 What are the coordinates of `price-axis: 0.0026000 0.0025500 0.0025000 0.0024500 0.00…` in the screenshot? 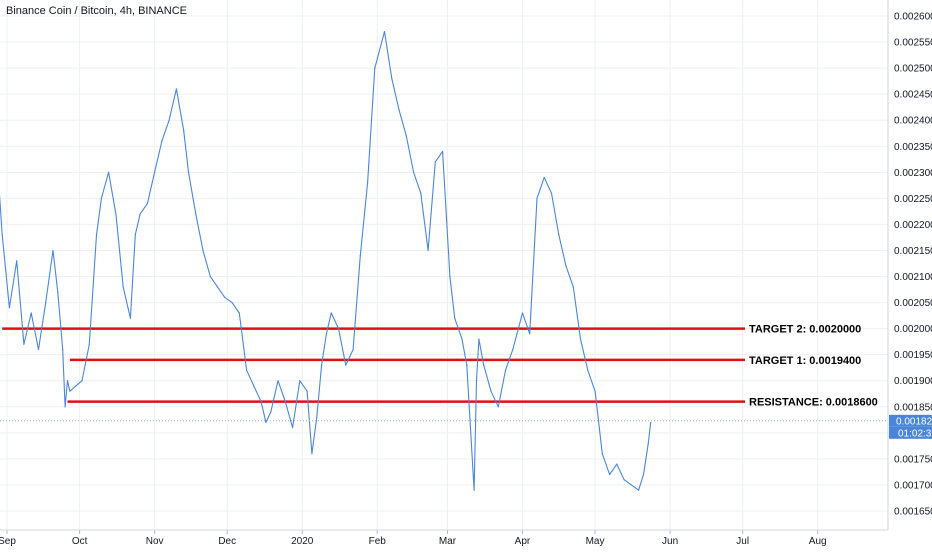 It's located at (909, 265).